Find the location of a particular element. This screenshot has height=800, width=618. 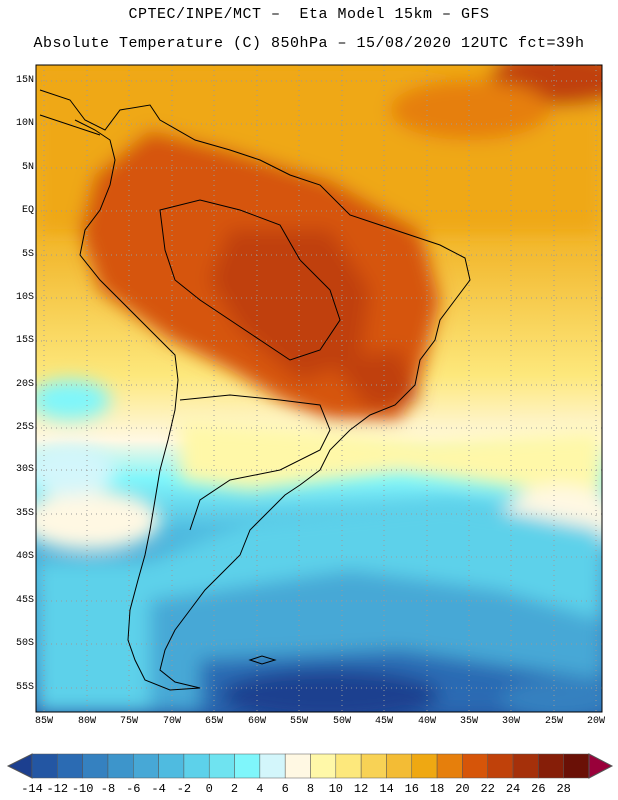

colorbar-label: 4 is located at coordinates (260, 789).